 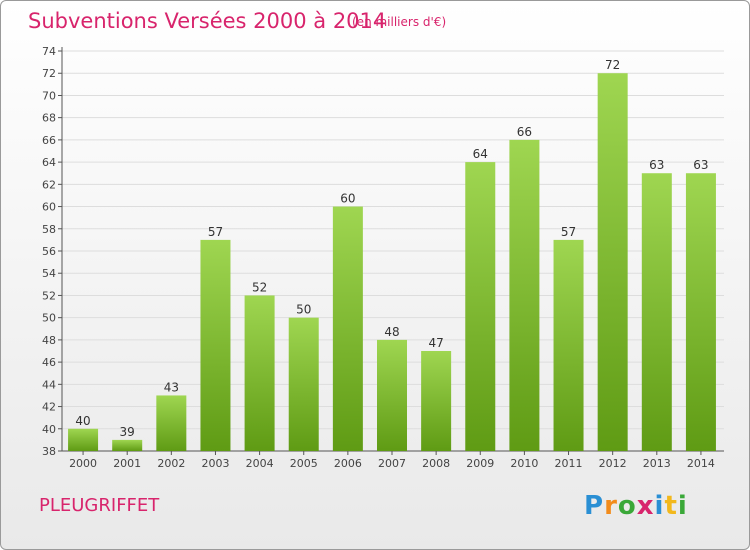 What do you see at coordinates (49, 251) in the screenshot?
I see `y-tick-label: 56` at bounding box center [49, 251].